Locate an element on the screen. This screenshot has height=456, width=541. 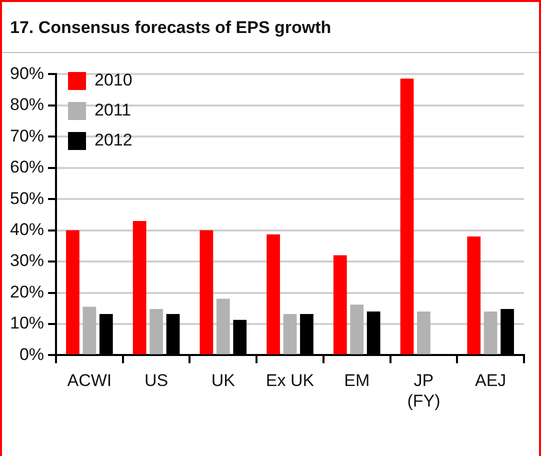
y-tick-label: 60% is located at coordinates (27, 167).